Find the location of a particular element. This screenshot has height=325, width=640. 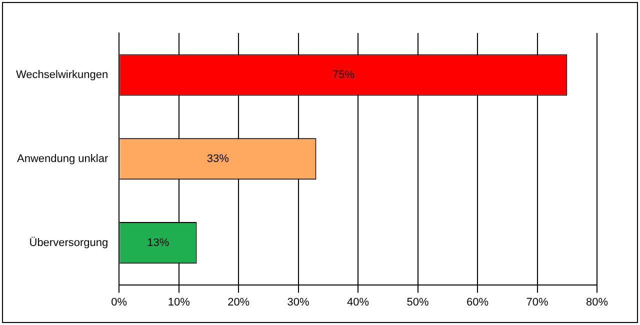

data-label: 75% is located at coordinates (343, 75).